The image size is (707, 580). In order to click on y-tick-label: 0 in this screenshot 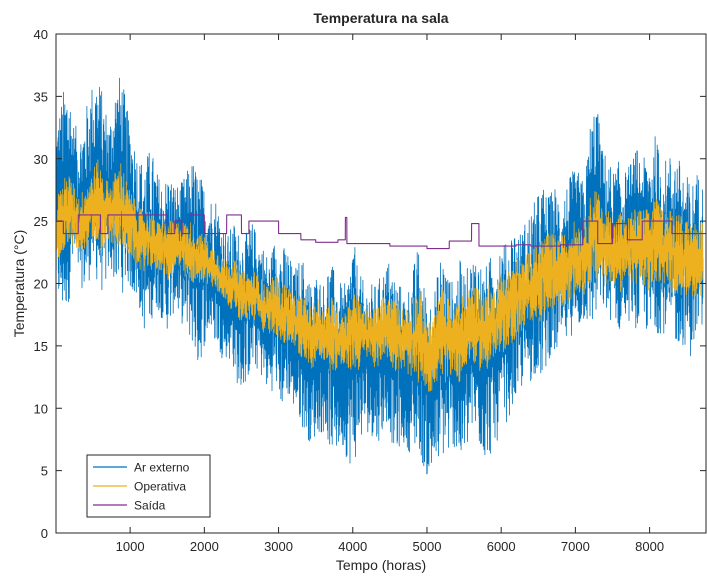, I will do `click(44, 533)`.